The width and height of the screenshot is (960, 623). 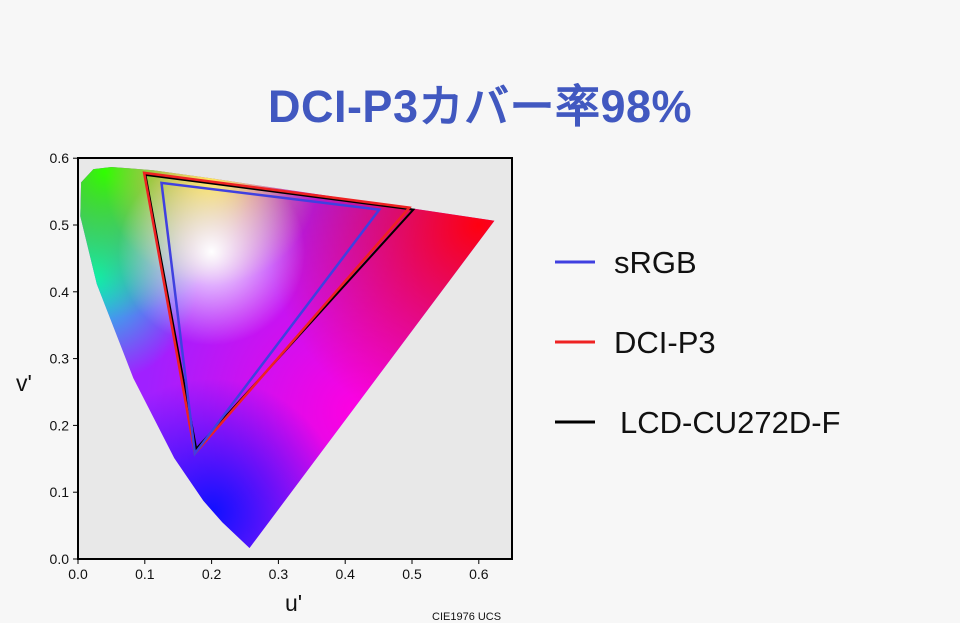 I want to click on y-tick-label: 0.4, so click(x=60, y=292).